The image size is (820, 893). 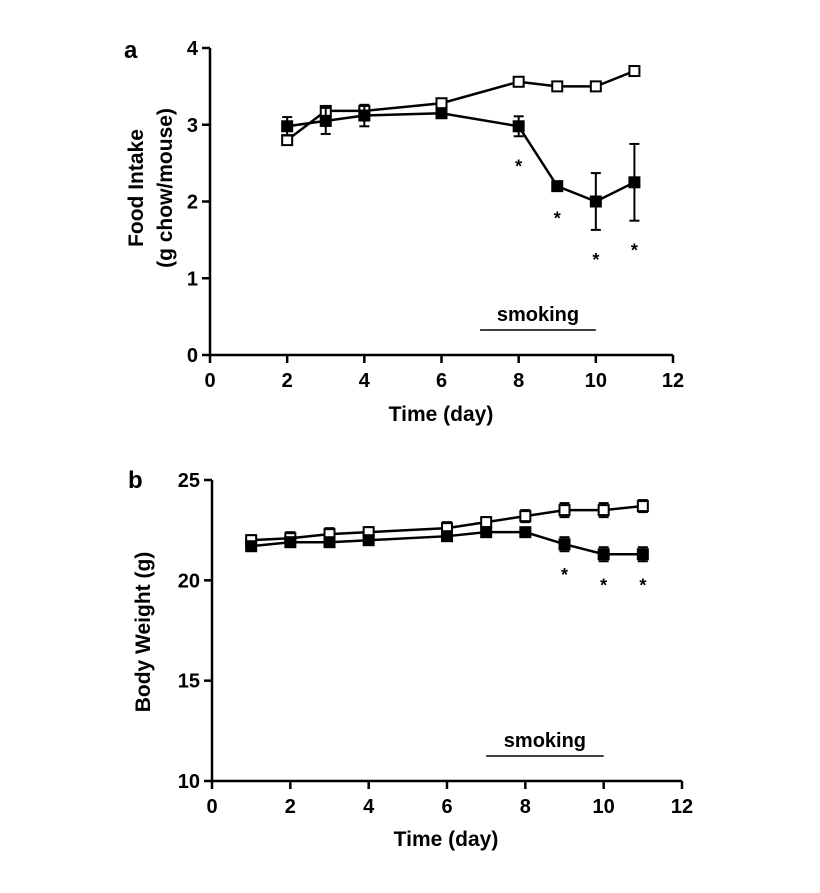 I want to click on panel-a-x-tick-label: 4, so click(x=365, y=381).